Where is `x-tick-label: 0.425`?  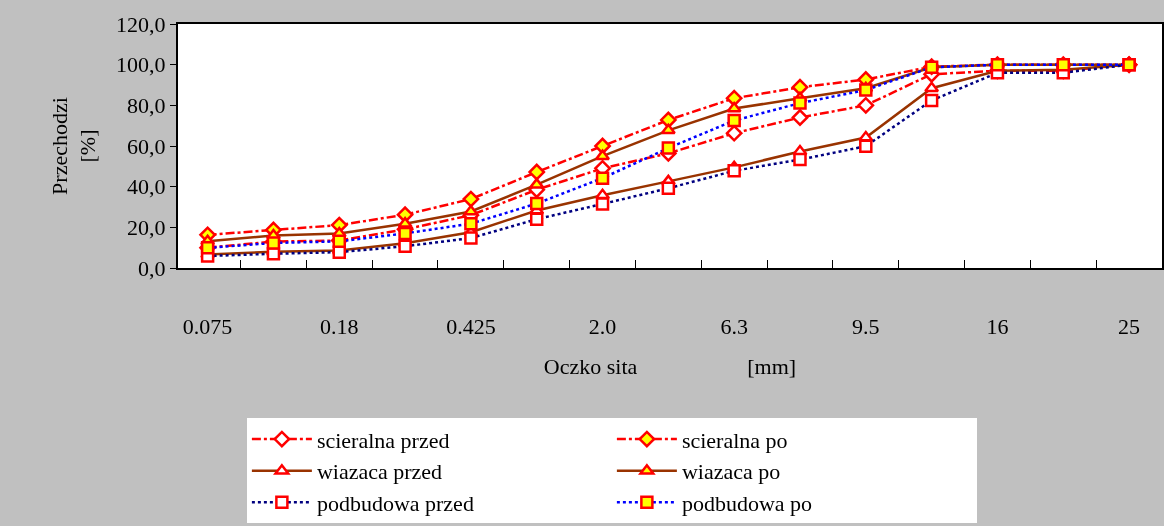 x-tick-label: 0.425 is located at coordinates (471, 327).